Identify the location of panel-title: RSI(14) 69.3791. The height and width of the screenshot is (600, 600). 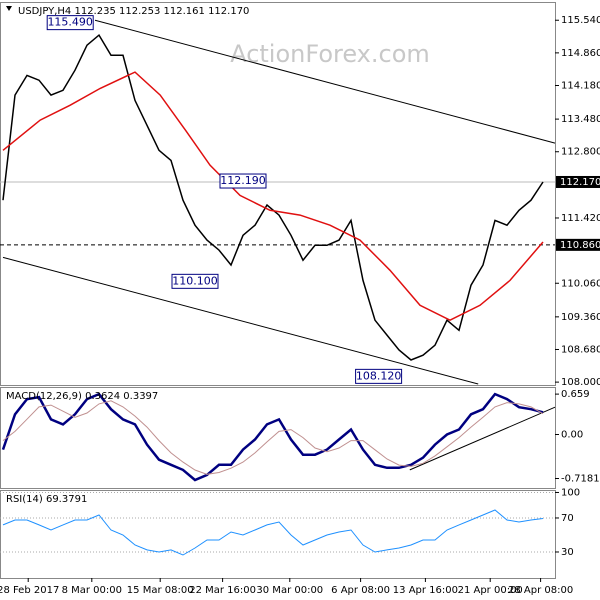
(46, 499).